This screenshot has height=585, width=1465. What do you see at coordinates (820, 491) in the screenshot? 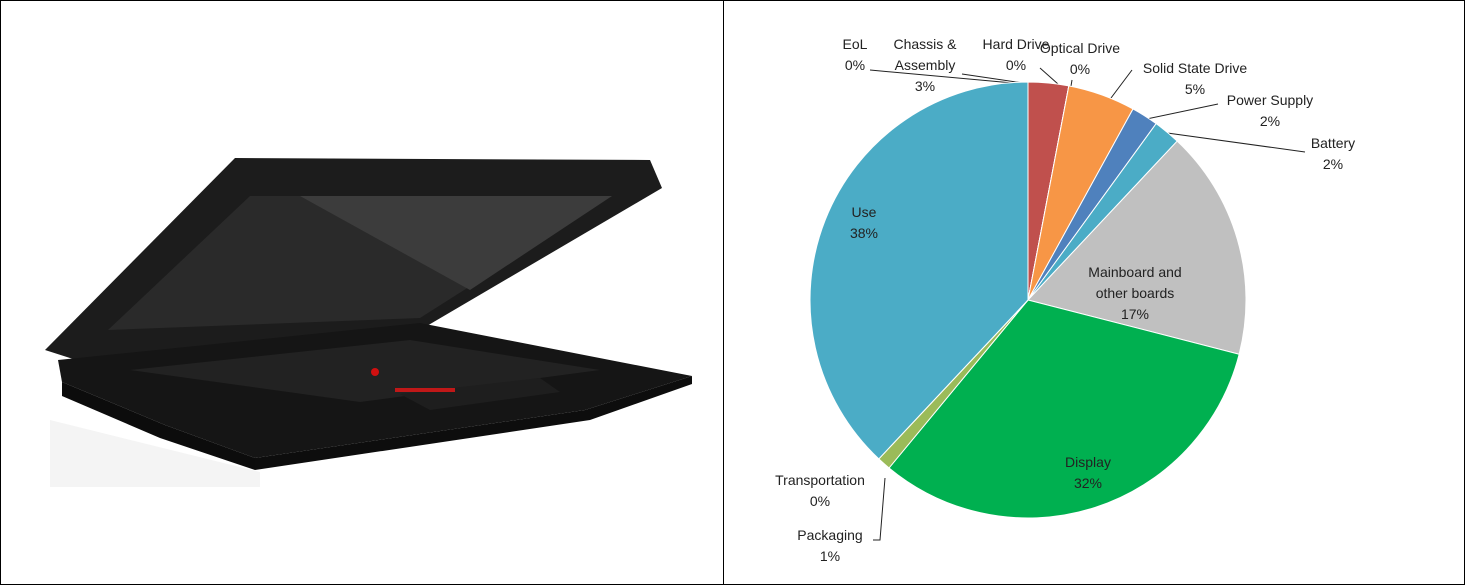
I see `slice-label: Transportation 0%` at bounding box center [820, 491].